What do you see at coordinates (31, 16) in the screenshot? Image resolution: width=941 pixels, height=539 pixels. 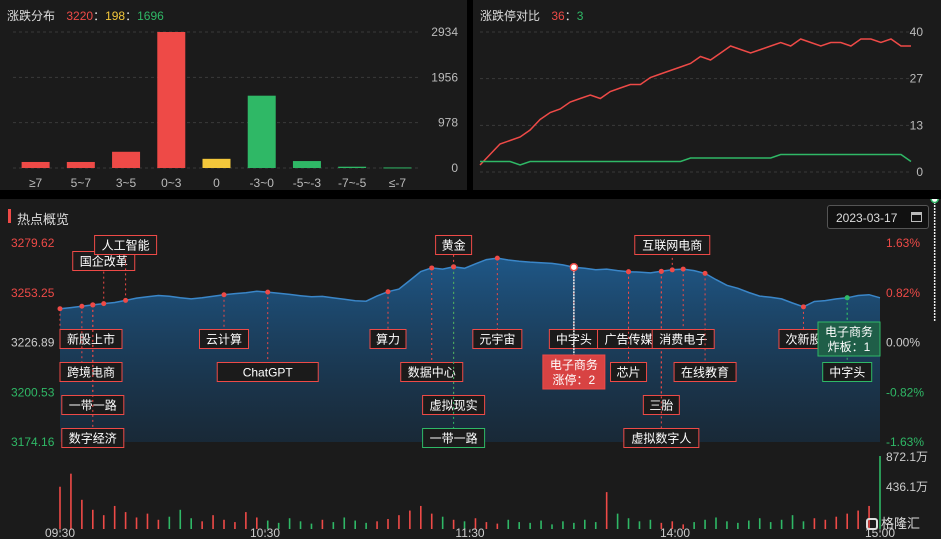 I see `distribution-title: 涨跌分布` at bounding box center [31, 16].